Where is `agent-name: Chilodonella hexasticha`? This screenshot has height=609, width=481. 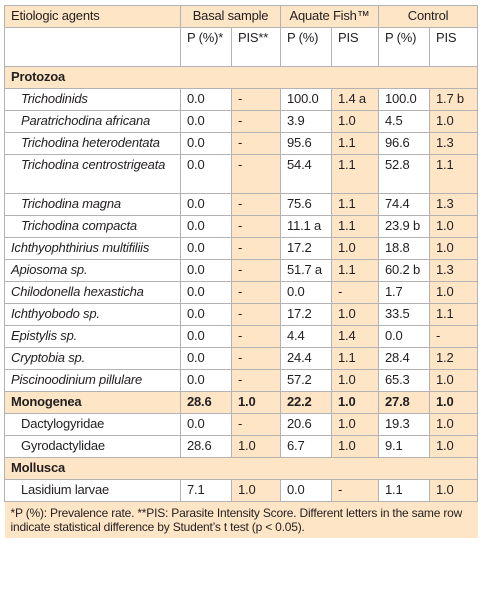
agent-name: Chilodonella hexasticha is located at coordinates (92, 292).